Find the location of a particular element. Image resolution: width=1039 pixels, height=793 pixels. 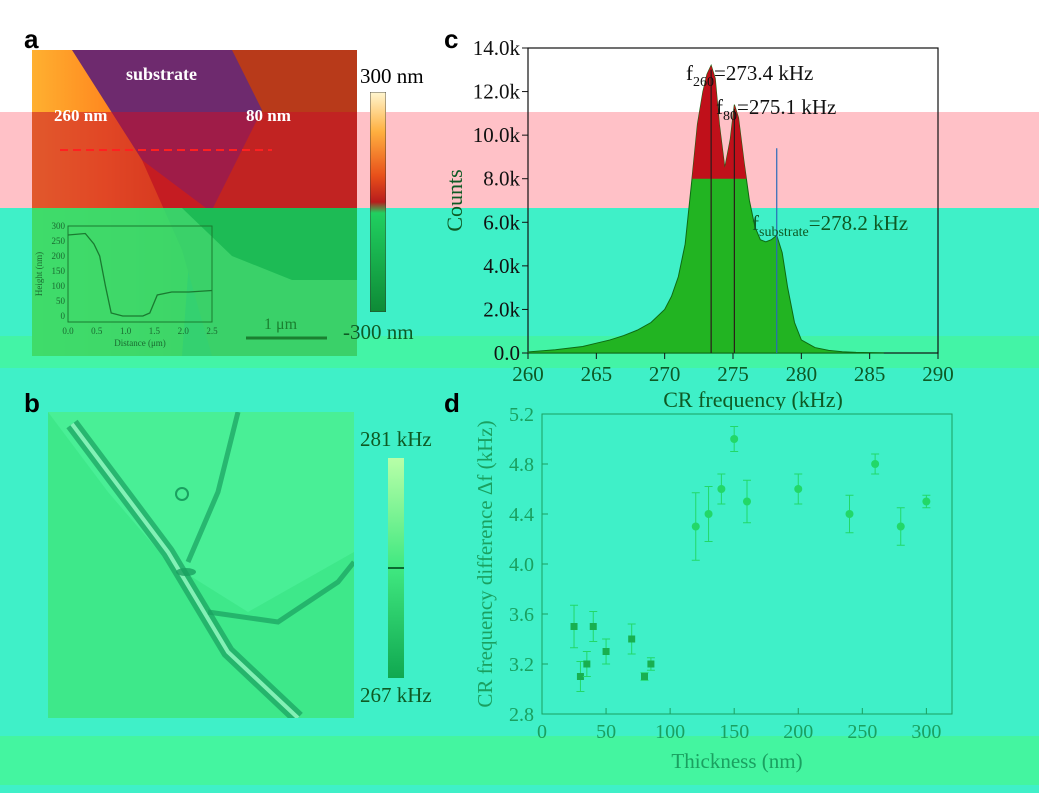

scatter-ytick-label: 5.2 is located at coordinates (521, 415).